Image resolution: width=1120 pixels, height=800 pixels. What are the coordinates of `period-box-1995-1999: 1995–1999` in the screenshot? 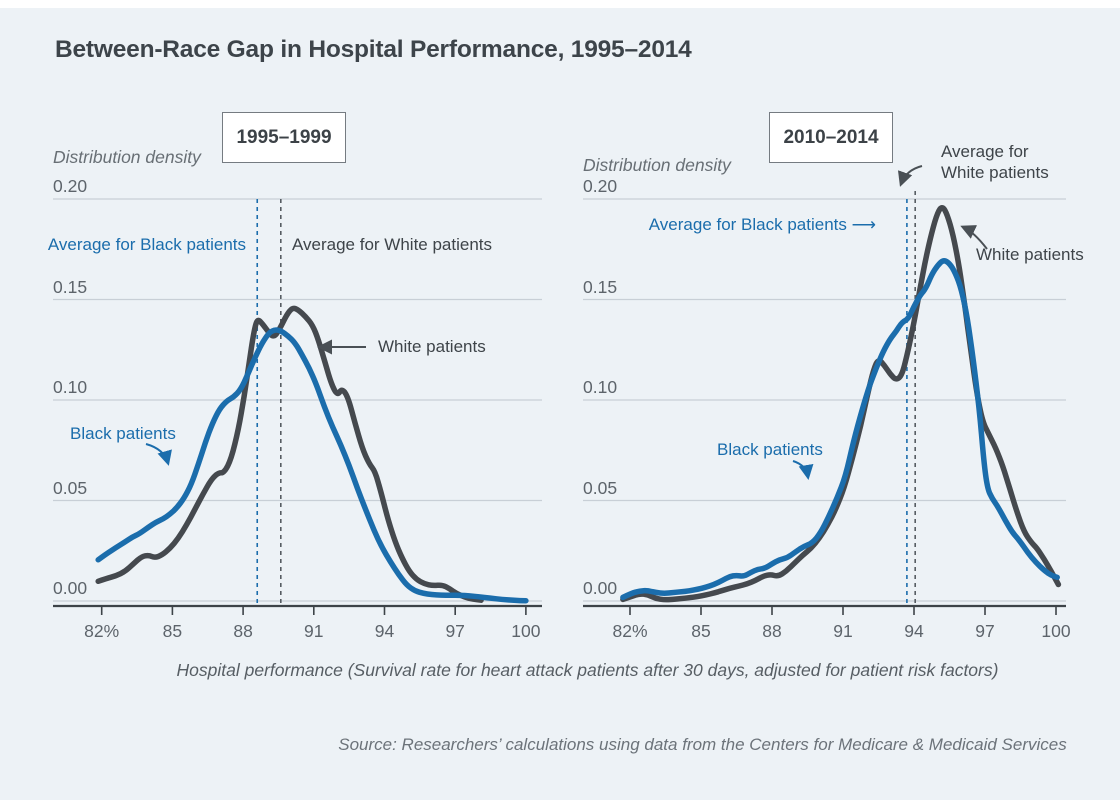 It's located at (284, 137).